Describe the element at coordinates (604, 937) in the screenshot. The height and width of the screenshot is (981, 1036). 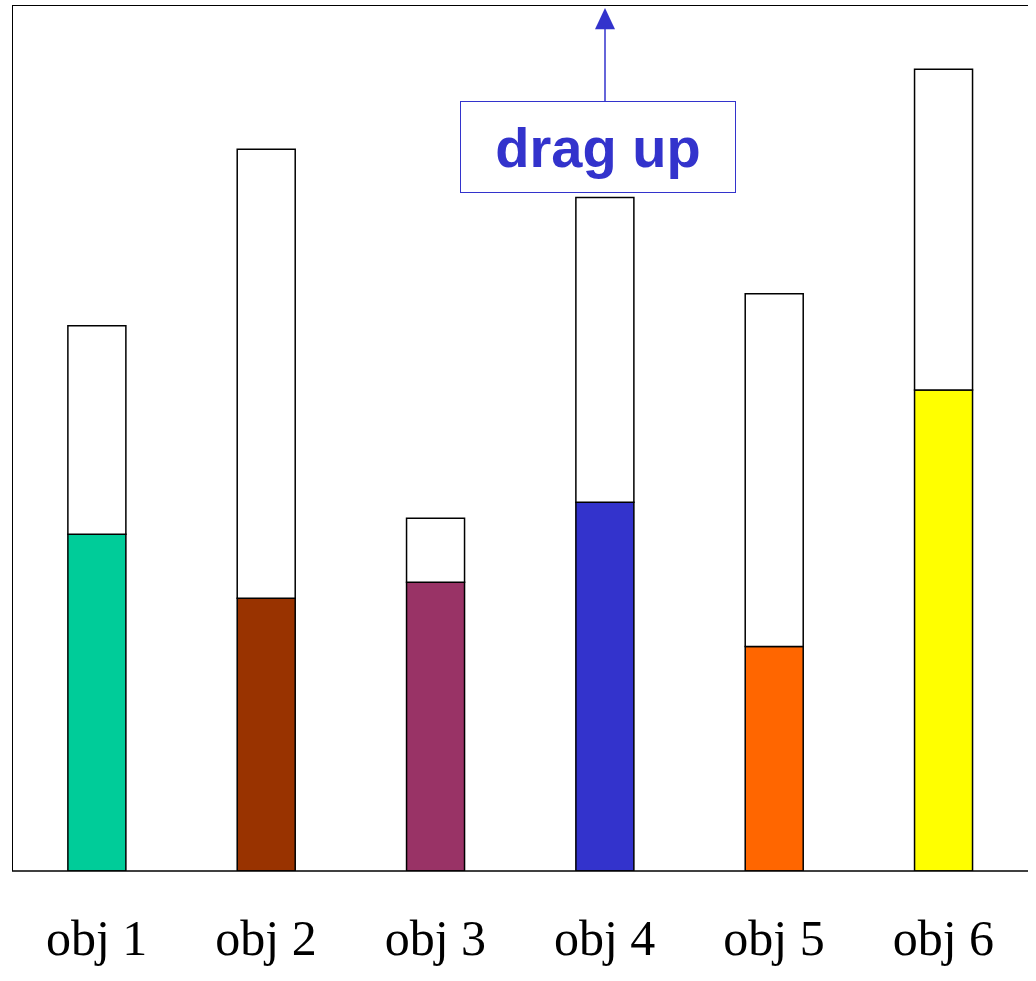
I see `x-tick-label: obj 4` at that location.